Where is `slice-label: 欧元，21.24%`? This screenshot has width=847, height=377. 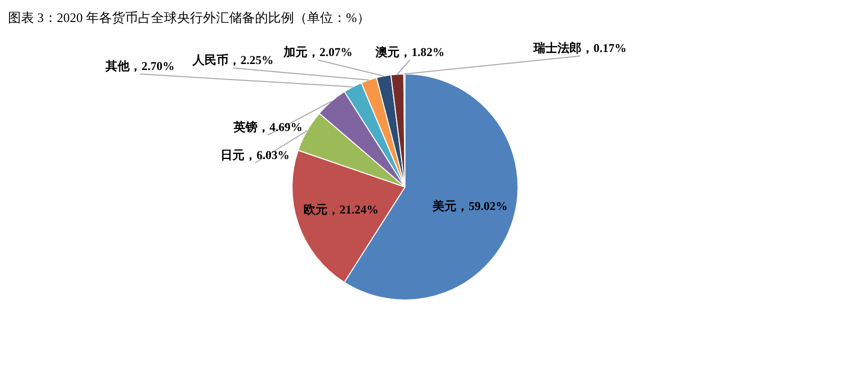 slice-label: 欧元，21.24% is located at coordinates (341, 209).